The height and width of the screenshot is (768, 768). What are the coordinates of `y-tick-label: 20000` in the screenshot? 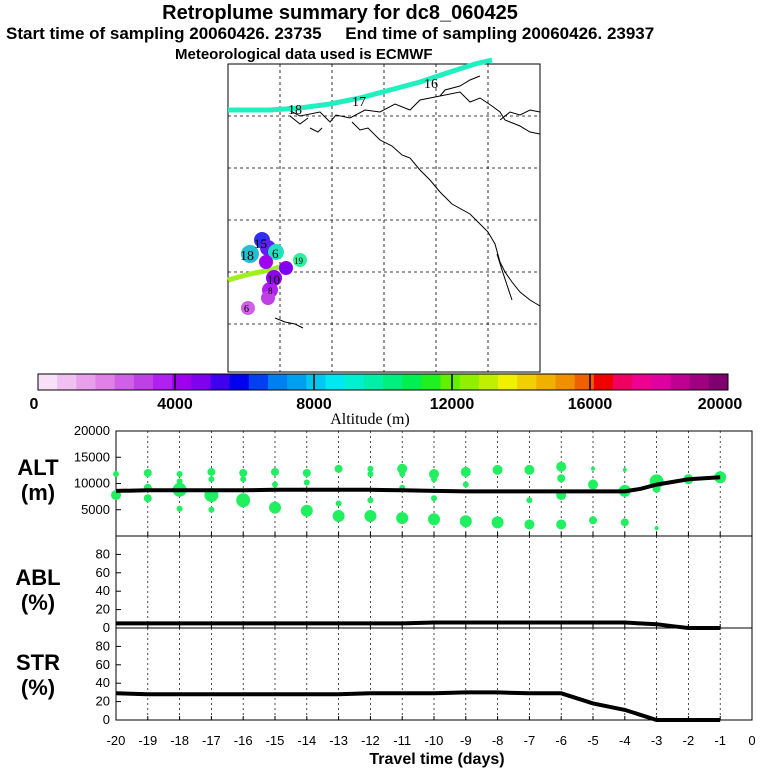 It's located at (92, 430).